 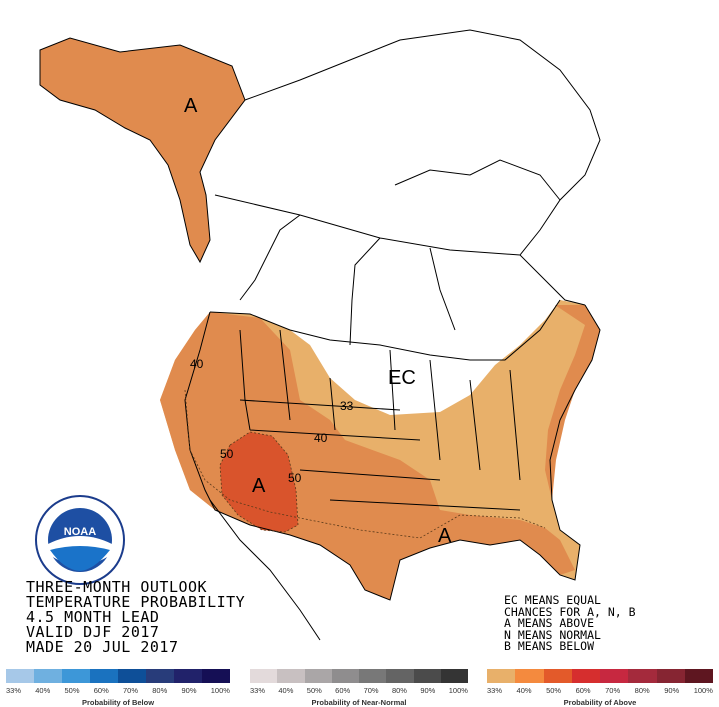 What do you see at coordinates (600, 702) in the screenshot?
I see `above-scale-caption: Probability of Above` at bounding box center [600, 702].